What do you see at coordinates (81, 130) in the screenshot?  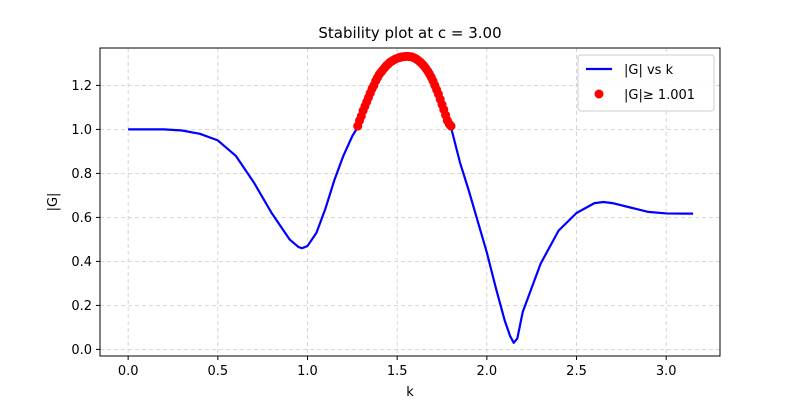 I see `y-tick-label: 1.0` at bounding box center [81, 130].